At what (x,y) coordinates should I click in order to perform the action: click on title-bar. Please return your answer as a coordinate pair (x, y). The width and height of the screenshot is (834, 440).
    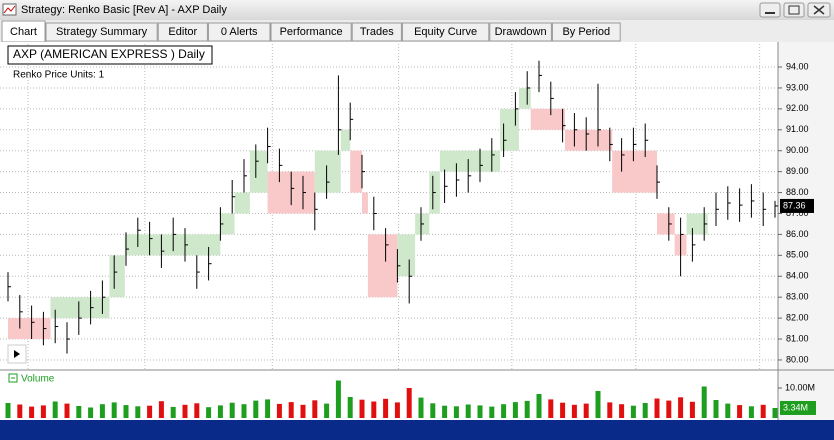
    Looking at the image, I should click on (417, 10).